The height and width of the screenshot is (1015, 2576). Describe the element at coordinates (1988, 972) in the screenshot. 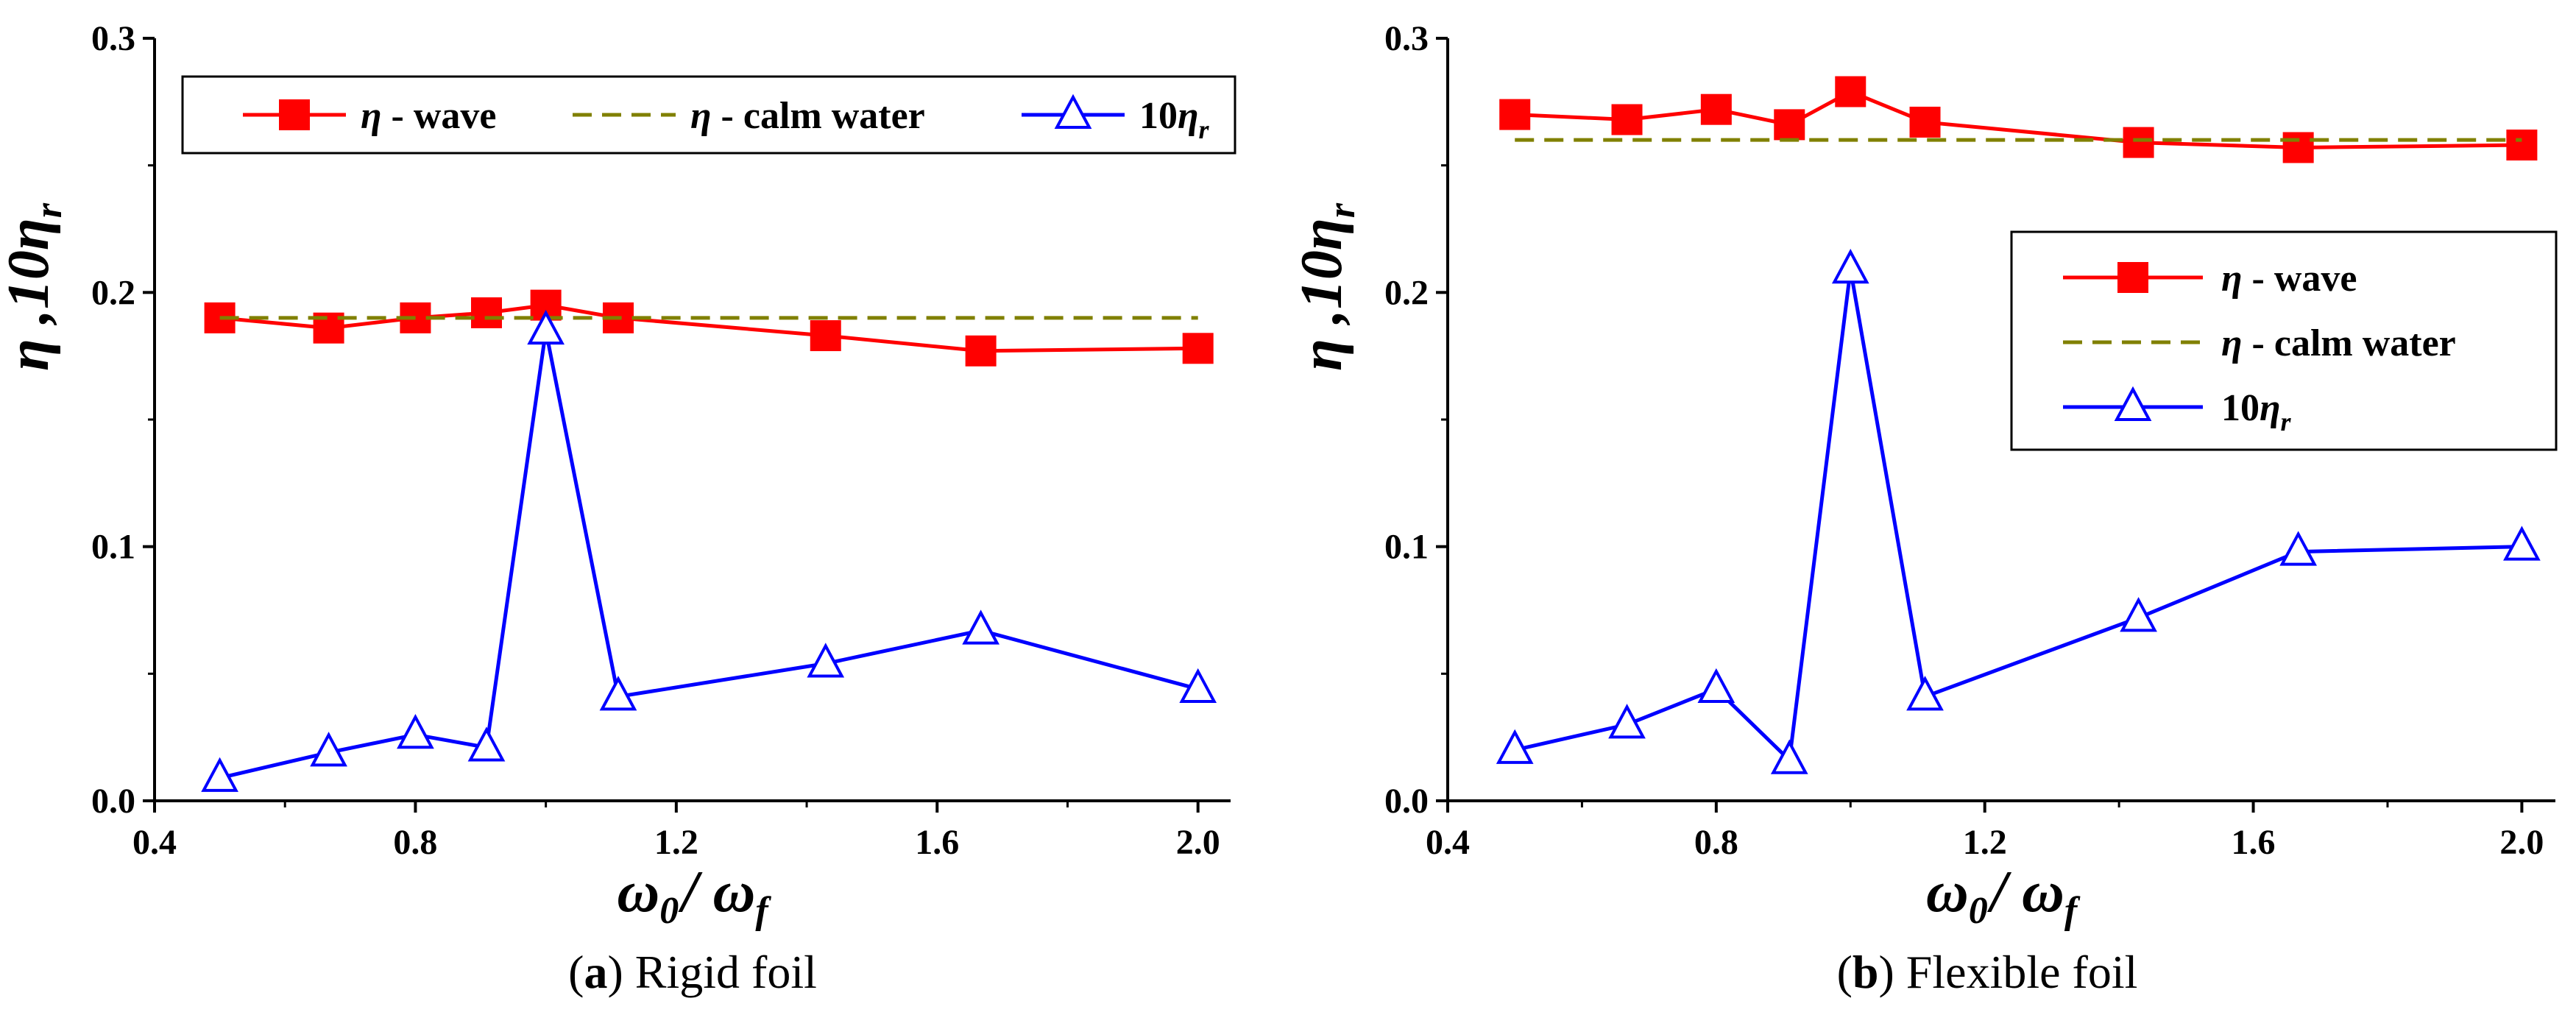

I see `panel-caption: (b) Flexible foil` at that location.